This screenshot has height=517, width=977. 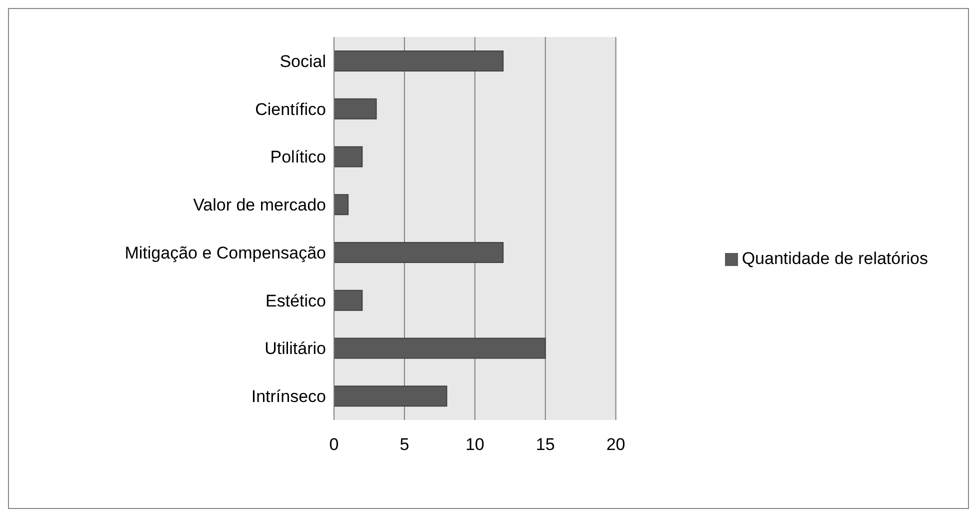 I want to click on x-tick-label: 0, so click(x=334, y=444).